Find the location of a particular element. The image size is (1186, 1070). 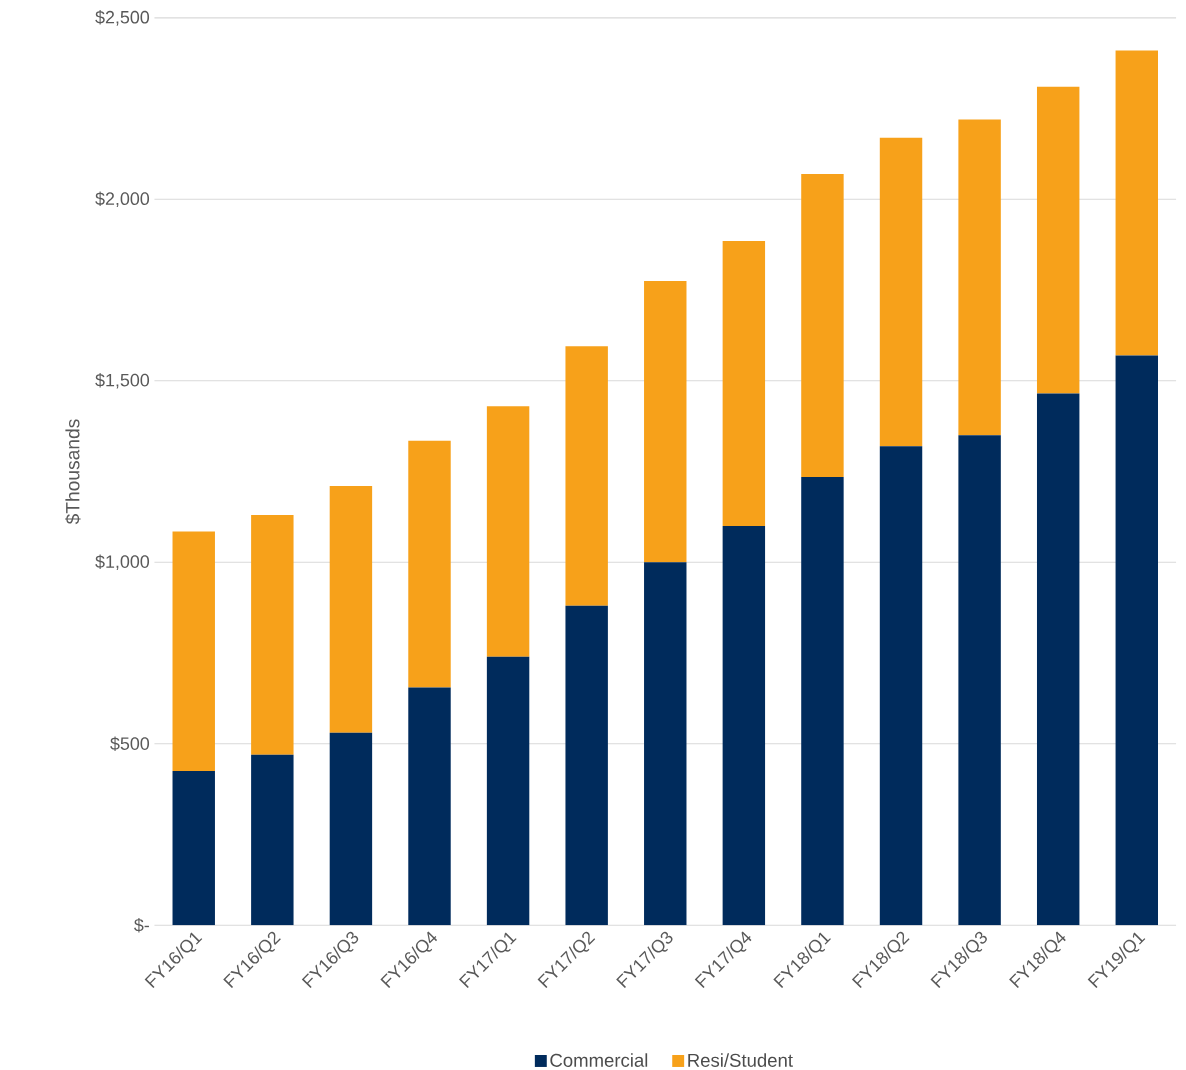

y-tick-label: $1,500 is located at coordinates (122, 380).